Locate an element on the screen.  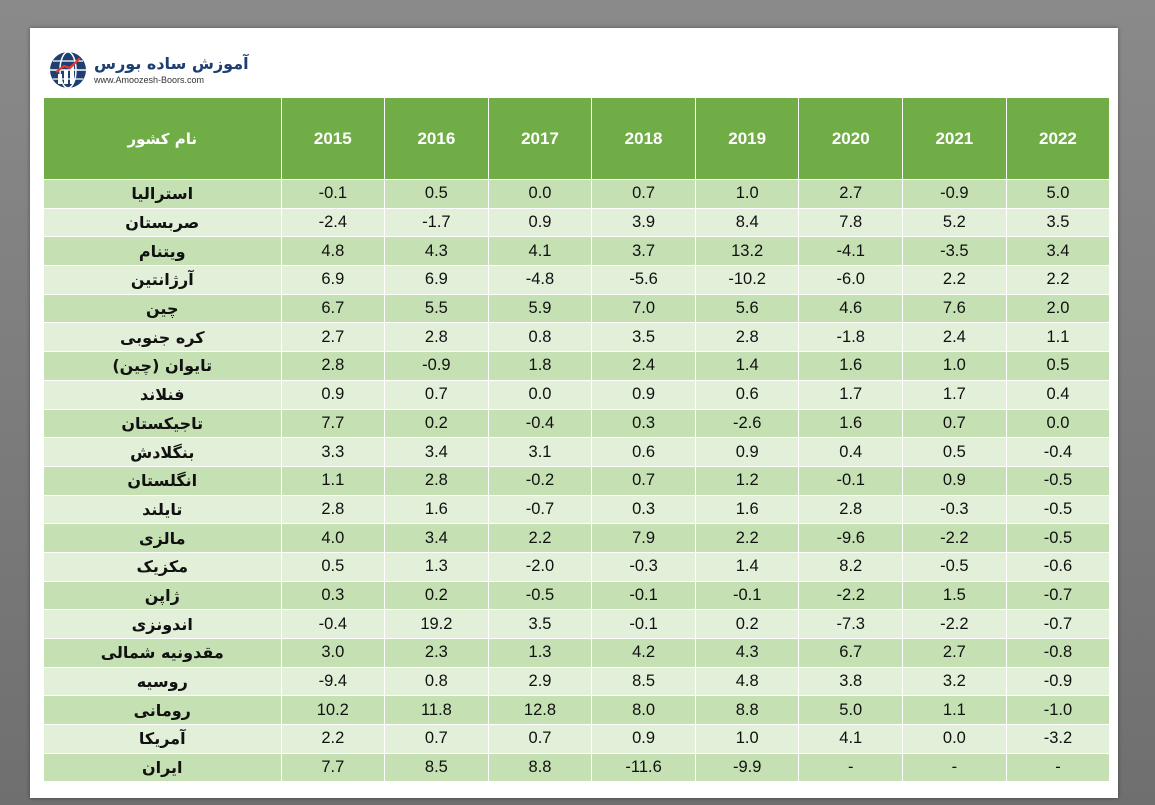
country-cell: ژاپن is located at coordinates (163, 595).